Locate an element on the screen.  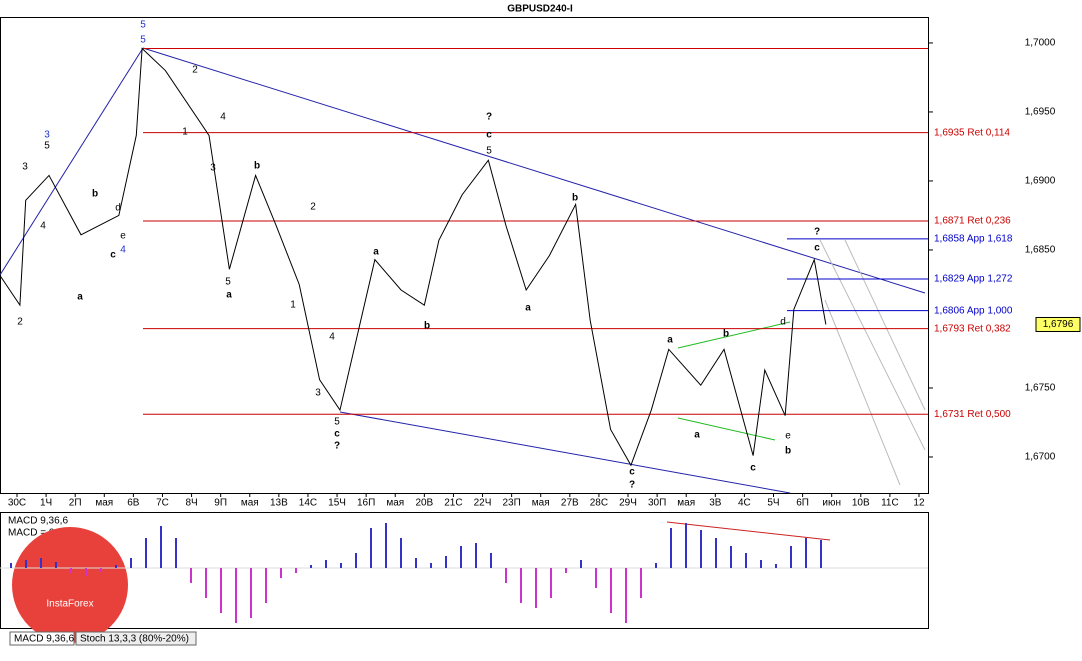
x-tick-label: 8Ч is located at coordinates (191, 503).